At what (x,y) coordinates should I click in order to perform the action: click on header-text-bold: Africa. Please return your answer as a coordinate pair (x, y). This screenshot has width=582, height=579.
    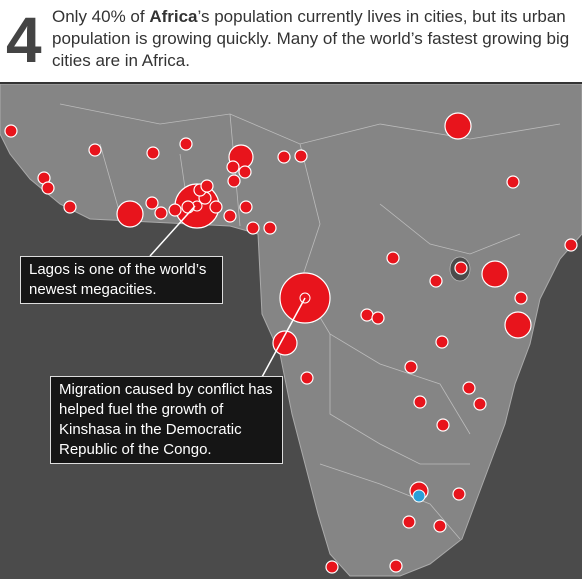
    Looking at the image, I should click on (173, 16).